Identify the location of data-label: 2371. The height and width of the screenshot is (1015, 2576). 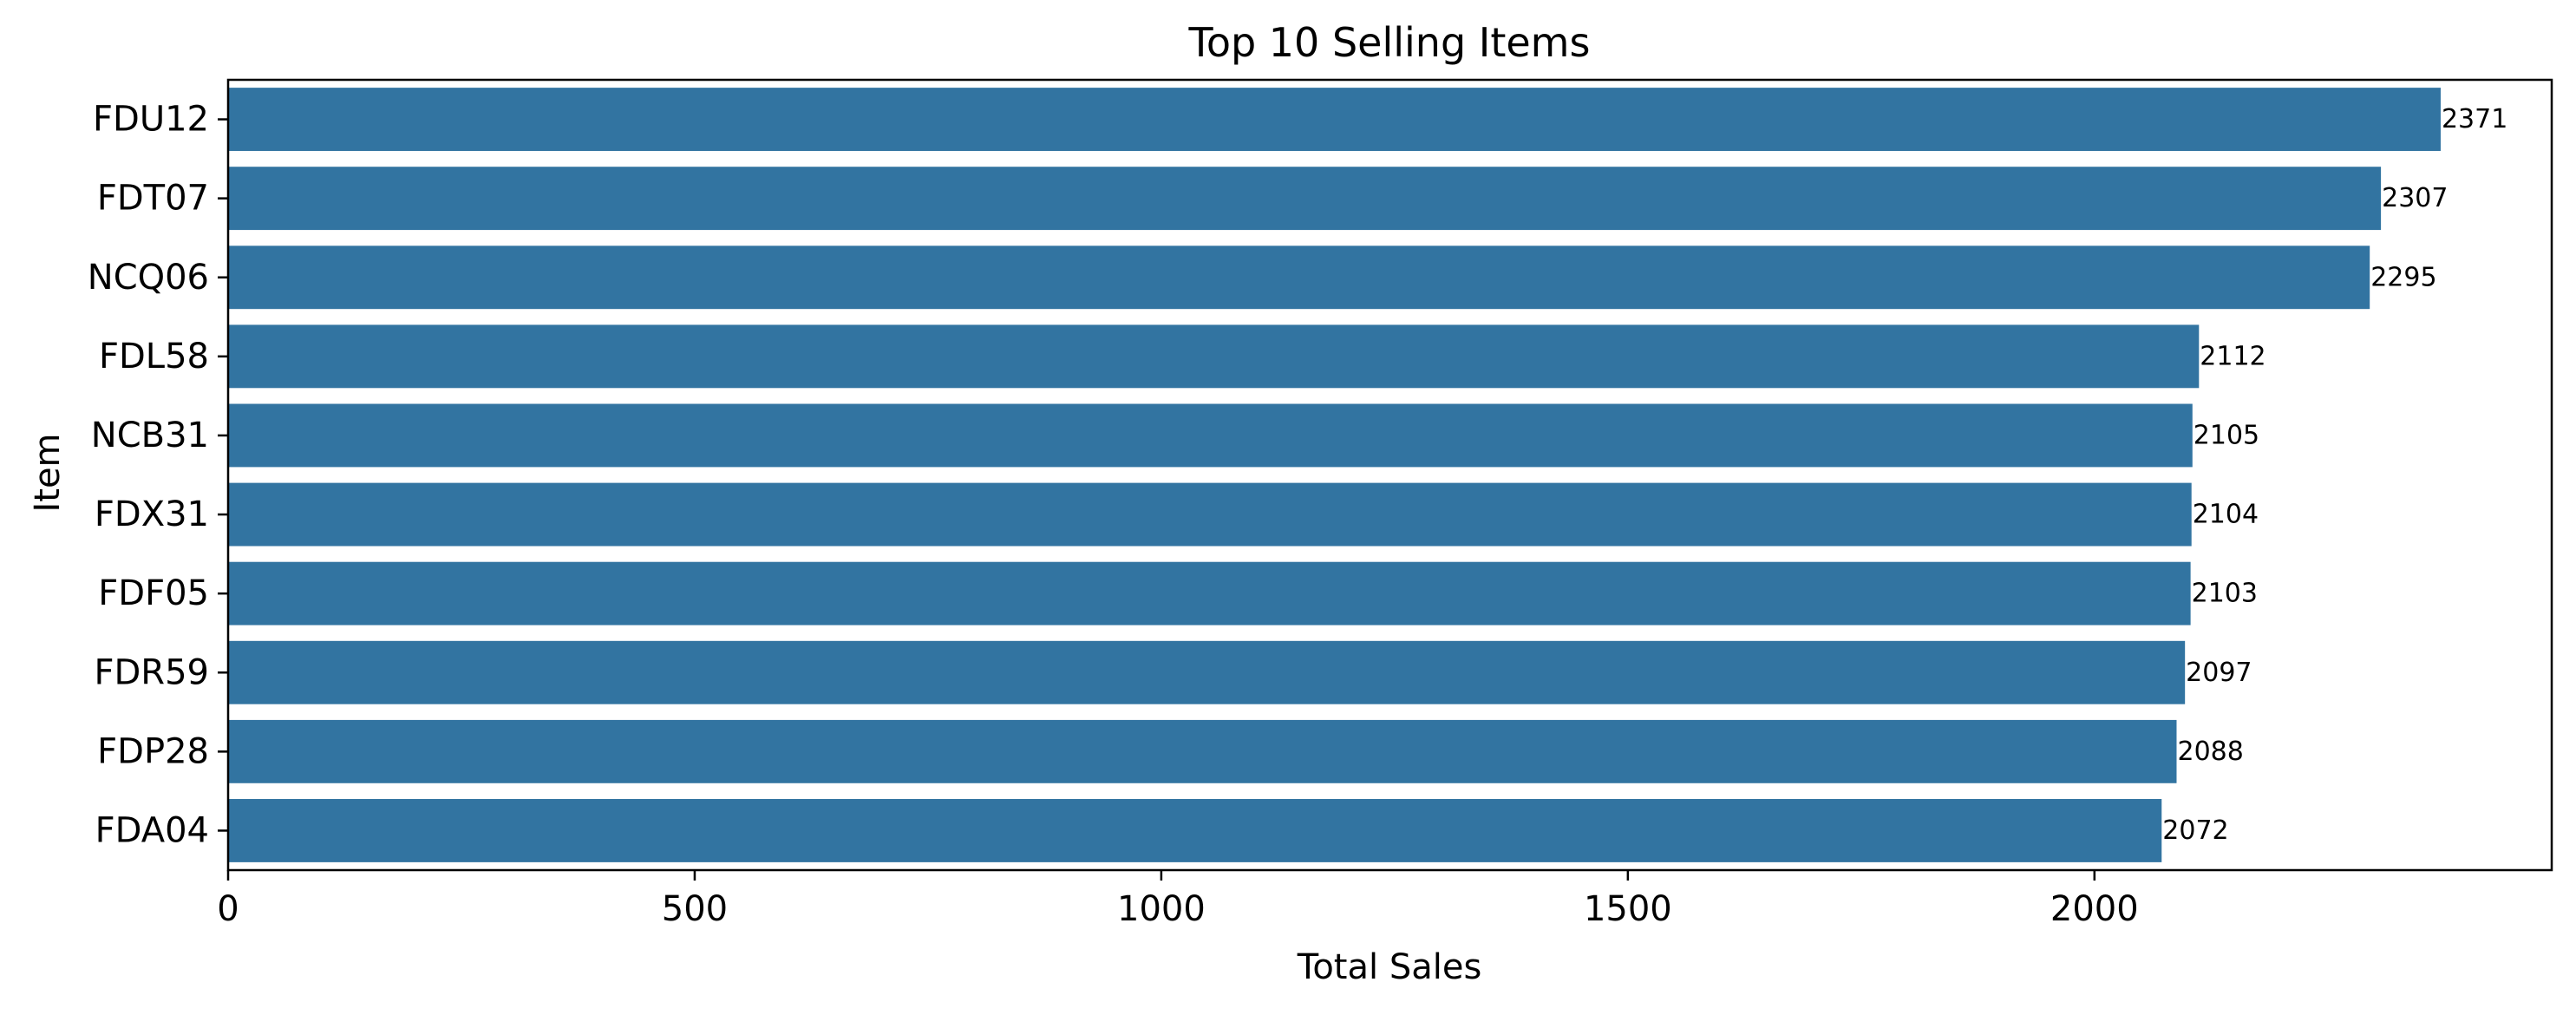
(2474, 119).